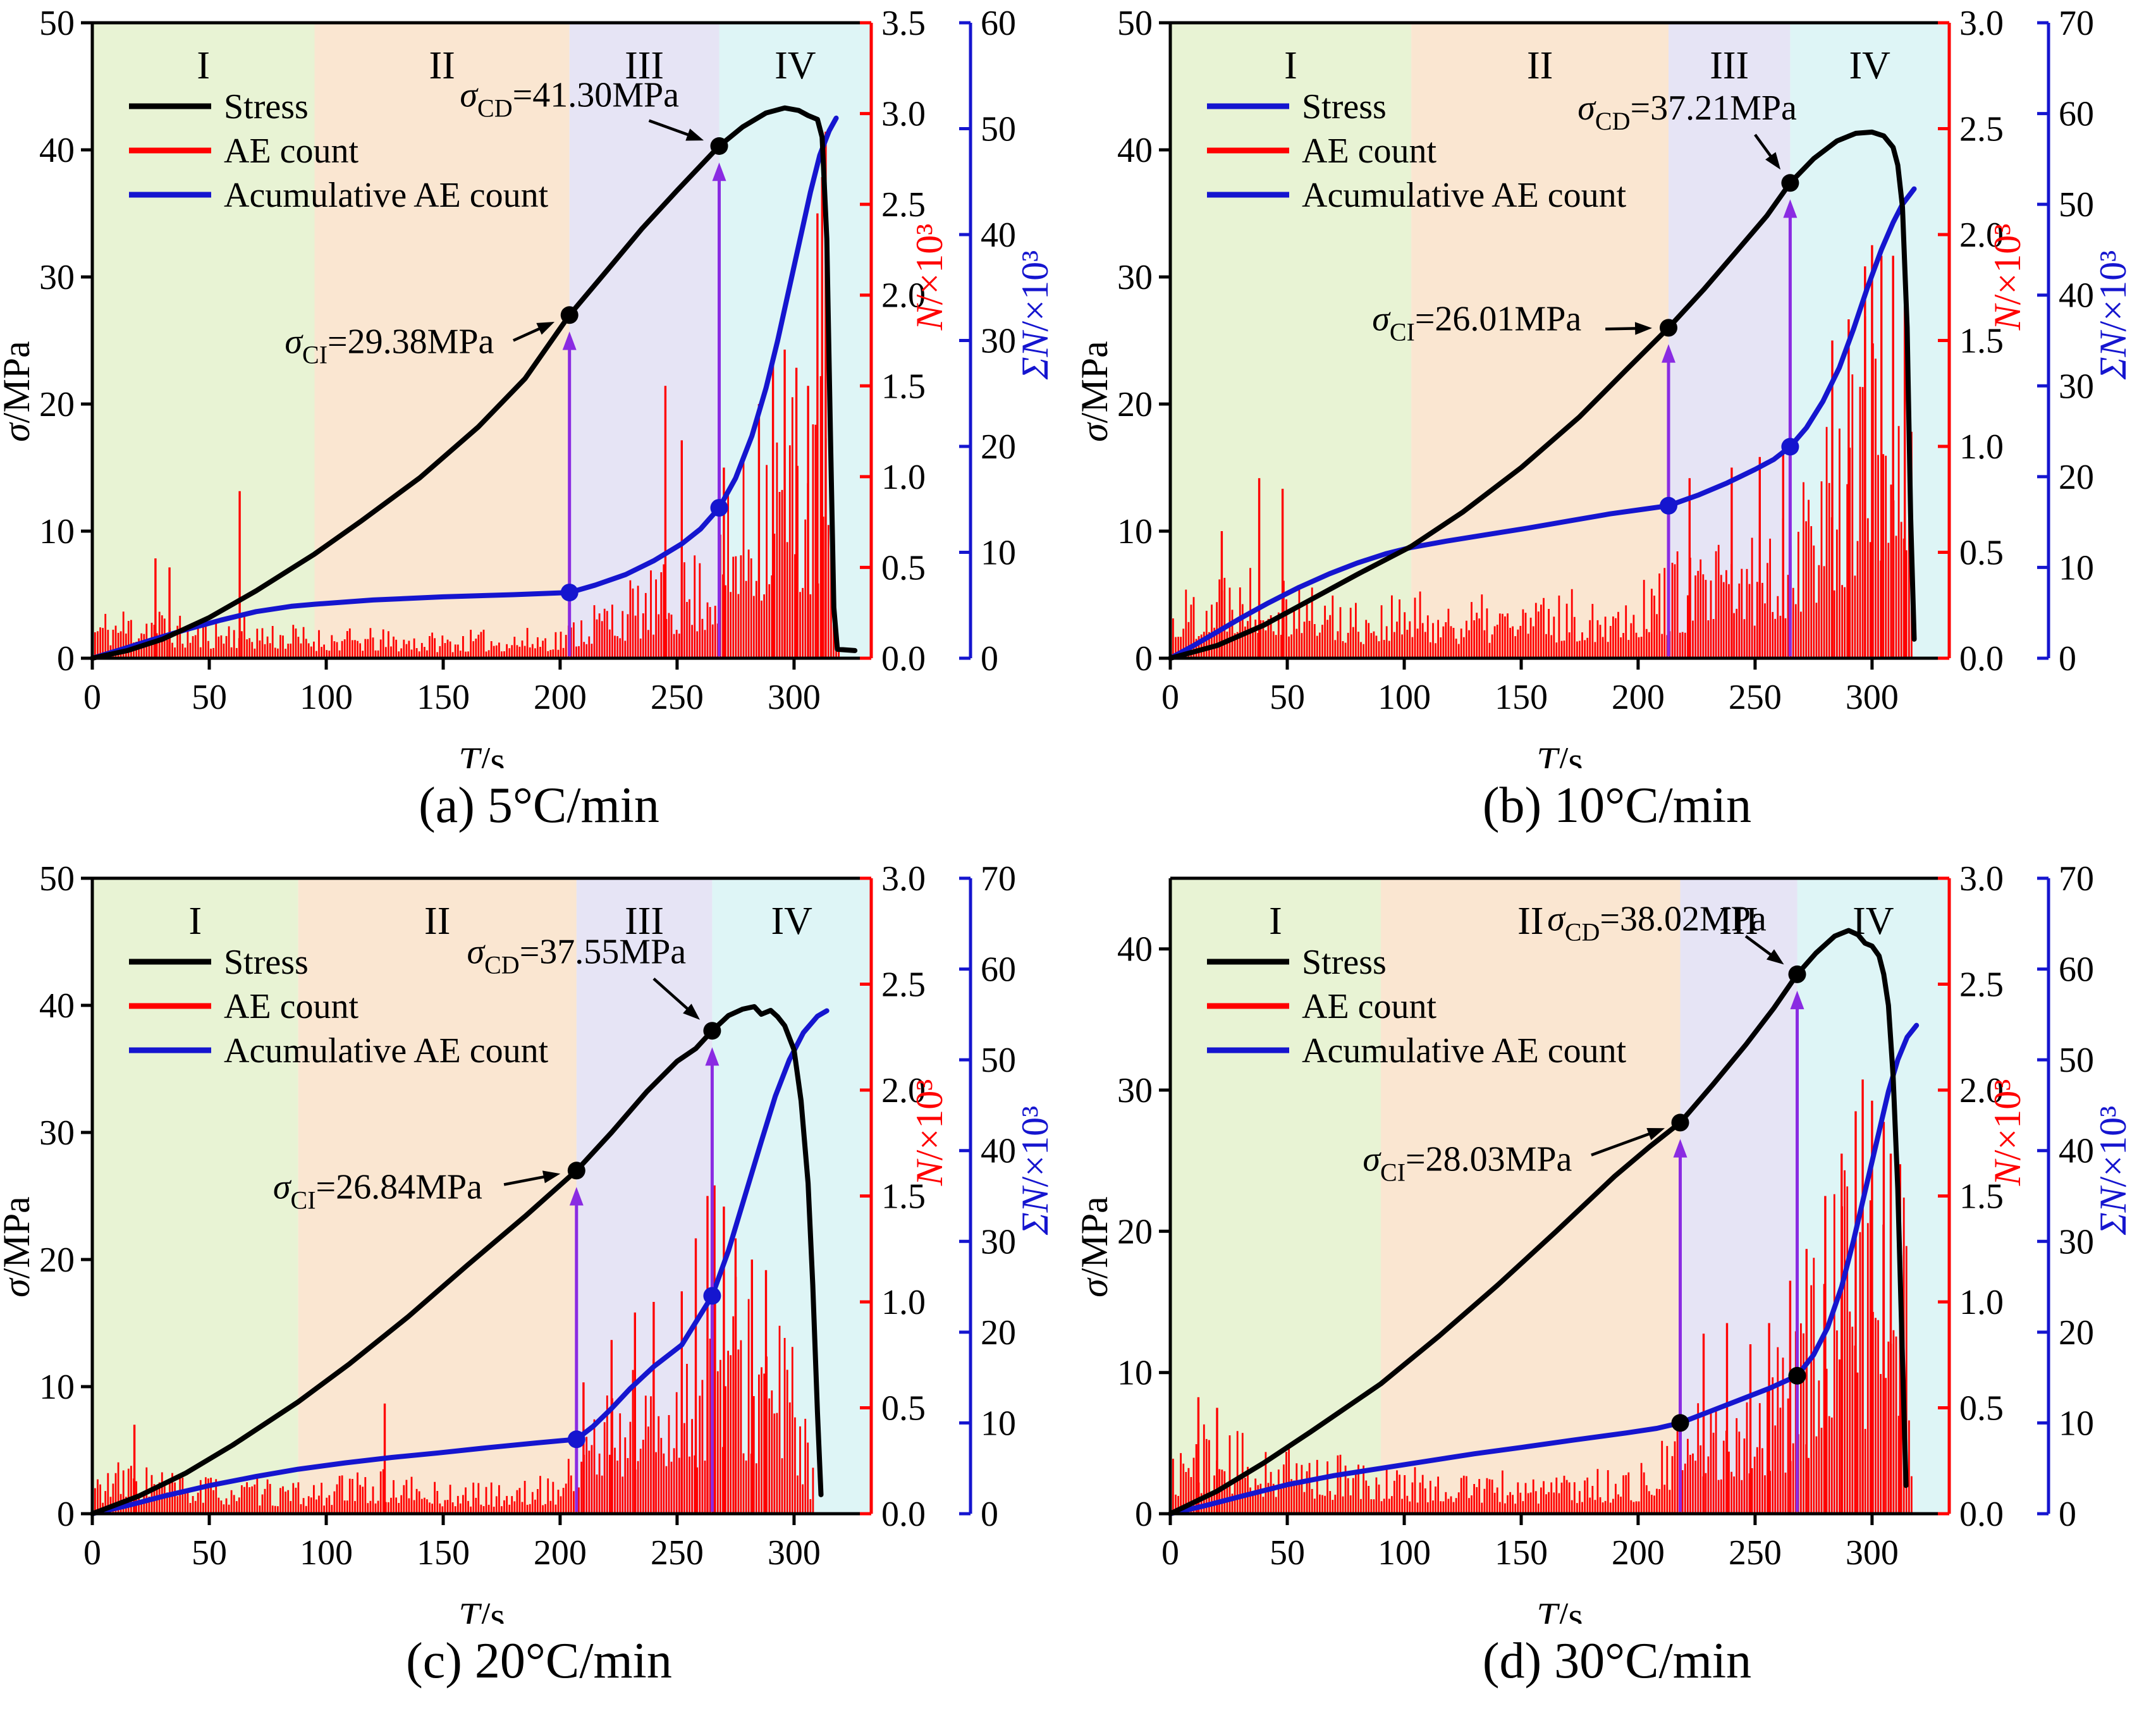 Image resolution: width=2156 pixels, height=1711 pixels. I want to click on sigma-annotations: σCI=26.01MPa σCD=37.21MPa, so click(1585, 217).